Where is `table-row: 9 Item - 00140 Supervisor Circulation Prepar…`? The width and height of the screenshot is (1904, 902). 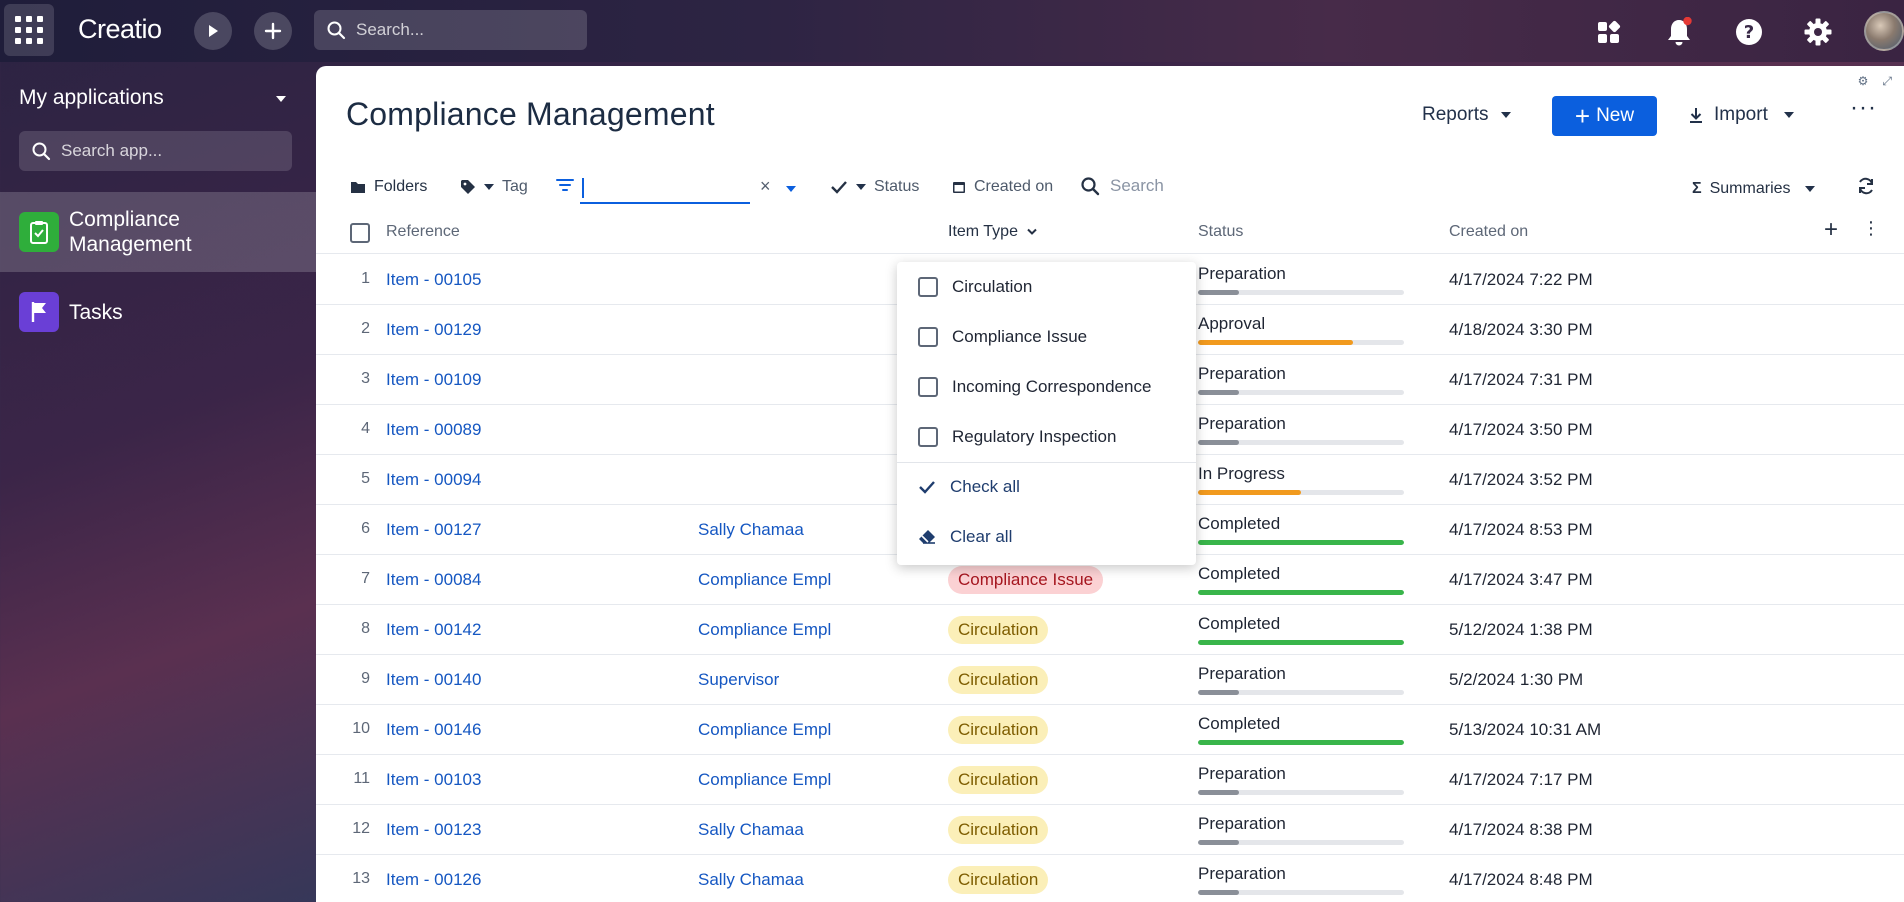 table-row: 9 Item - 00140 Supervisor Circulation Prepar… is located at coordinates (1110, 680).